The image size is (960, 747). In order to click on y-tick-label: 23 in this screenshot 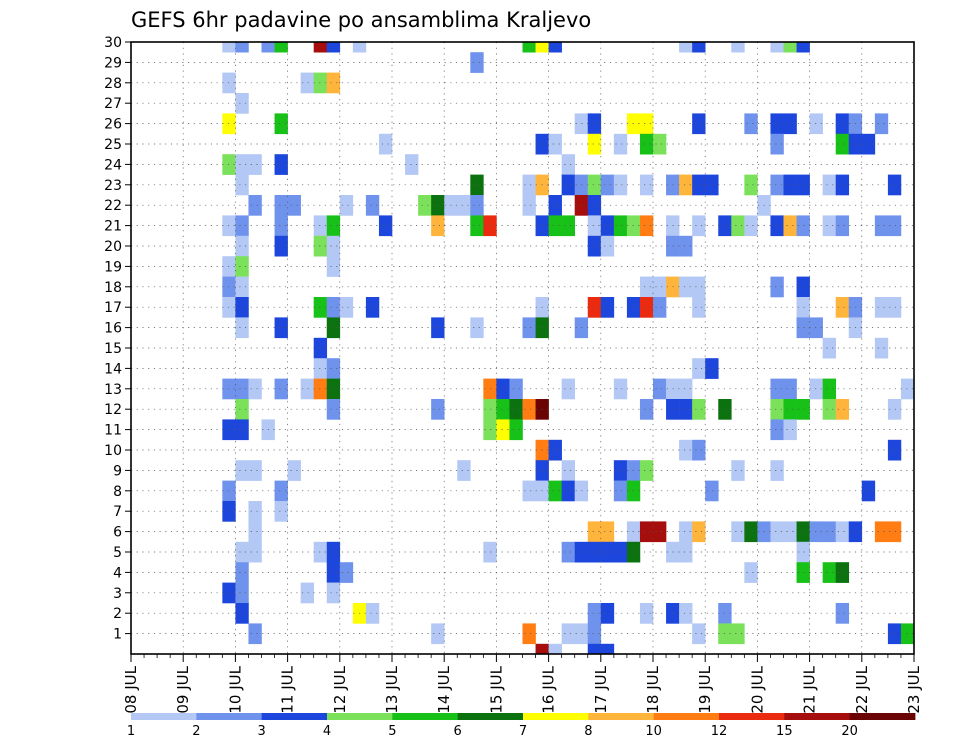, I will do `click(113, 186)`.